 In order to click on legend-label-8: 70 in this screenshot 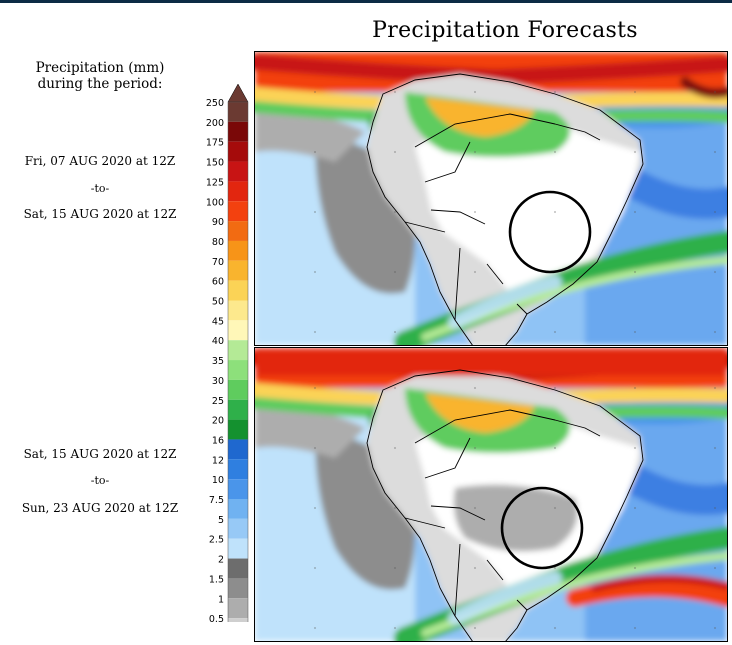, I will do `click(218, 262)`.